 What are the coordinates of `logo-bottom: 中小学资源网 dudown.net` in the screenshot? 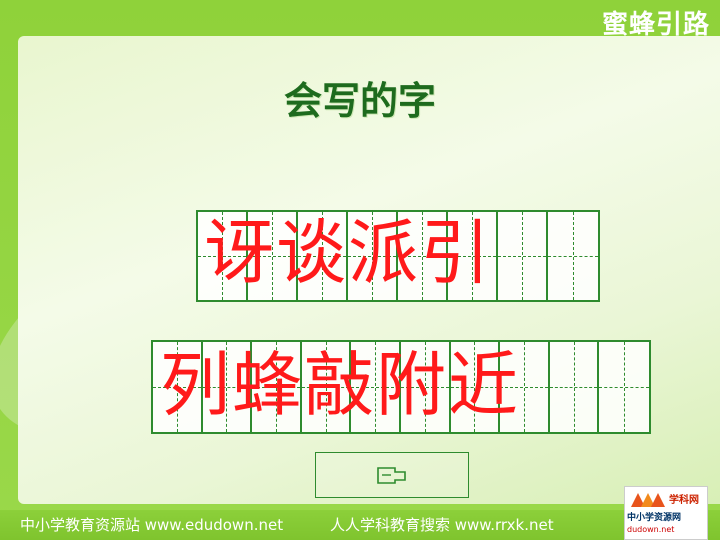 It's located at (666, 525).